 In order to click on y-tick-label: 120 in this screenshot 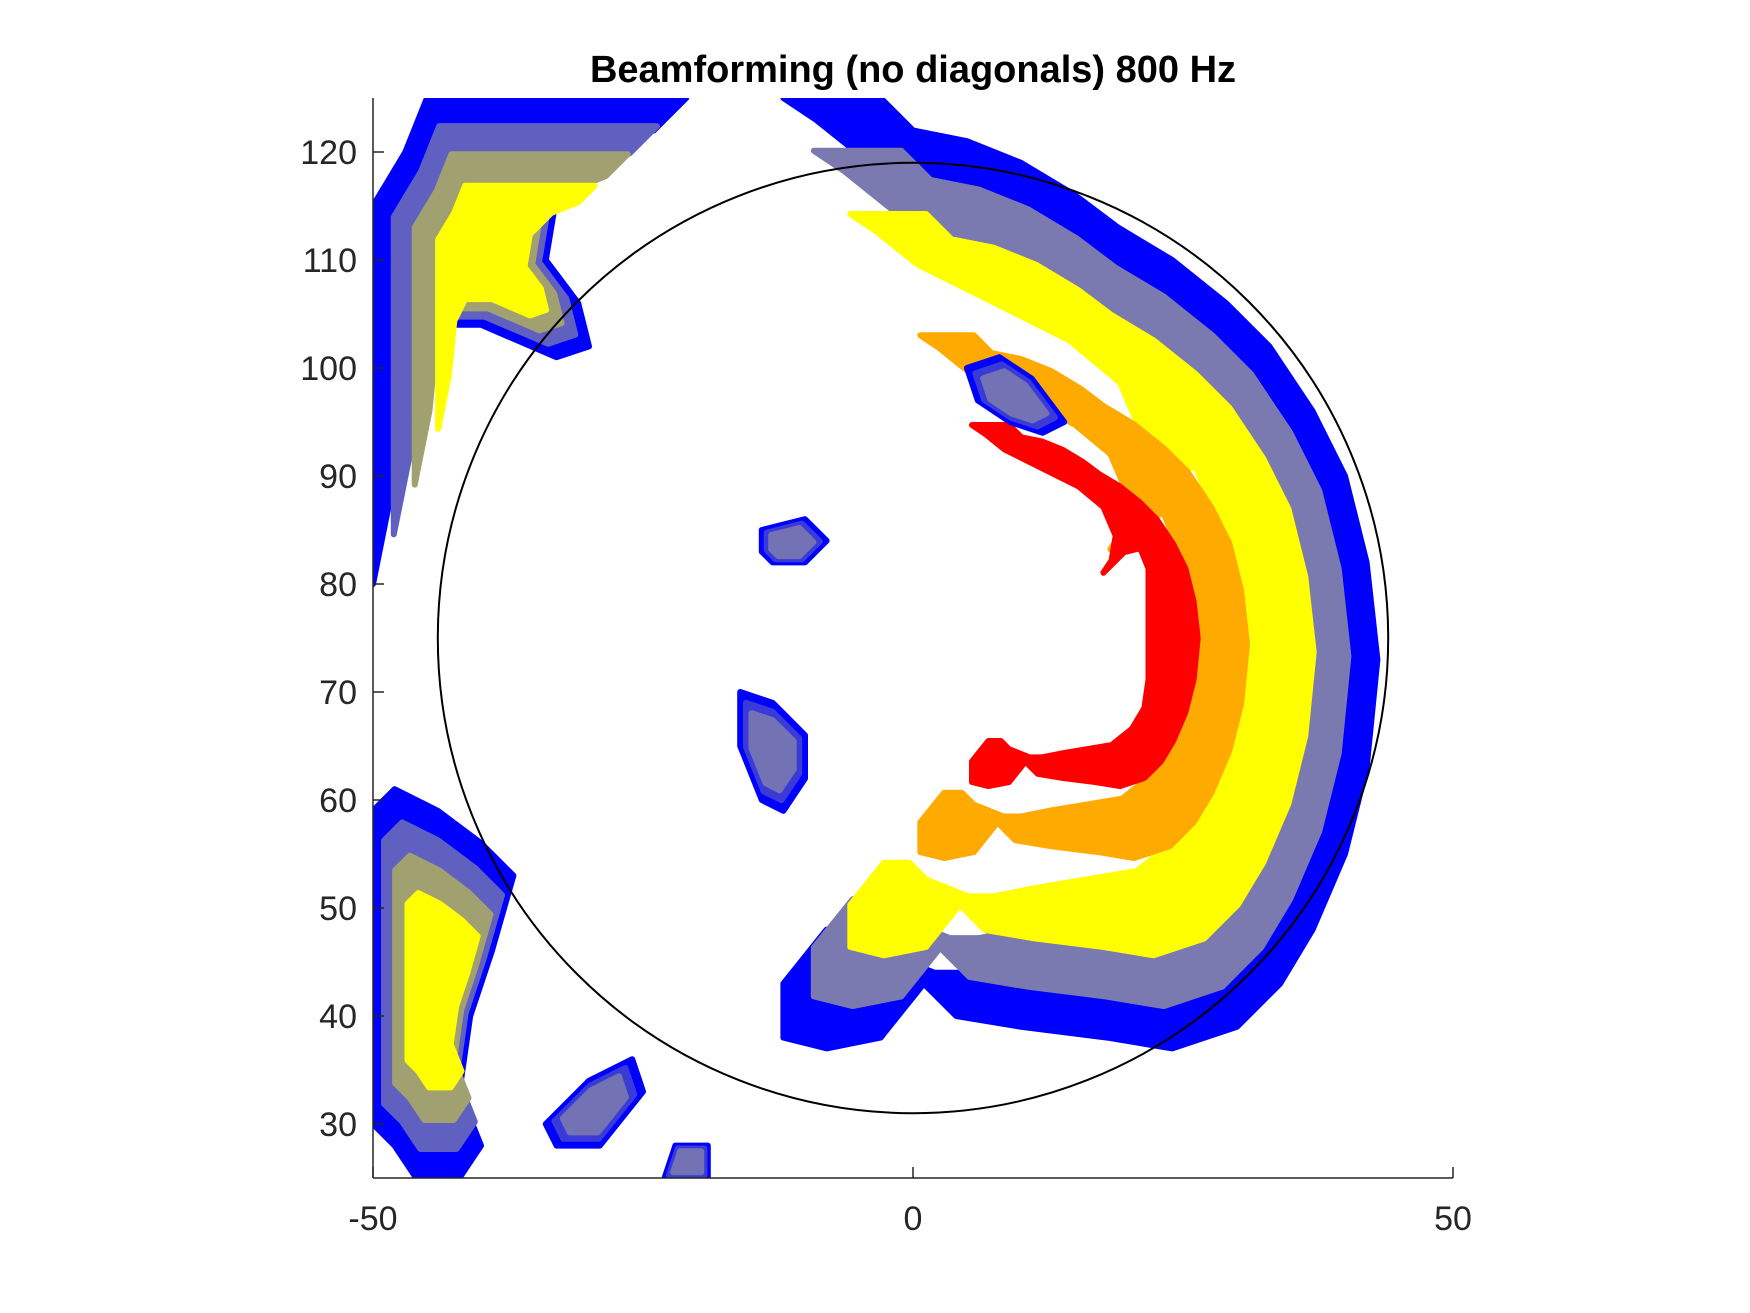, I will do `click(328, 153)`.